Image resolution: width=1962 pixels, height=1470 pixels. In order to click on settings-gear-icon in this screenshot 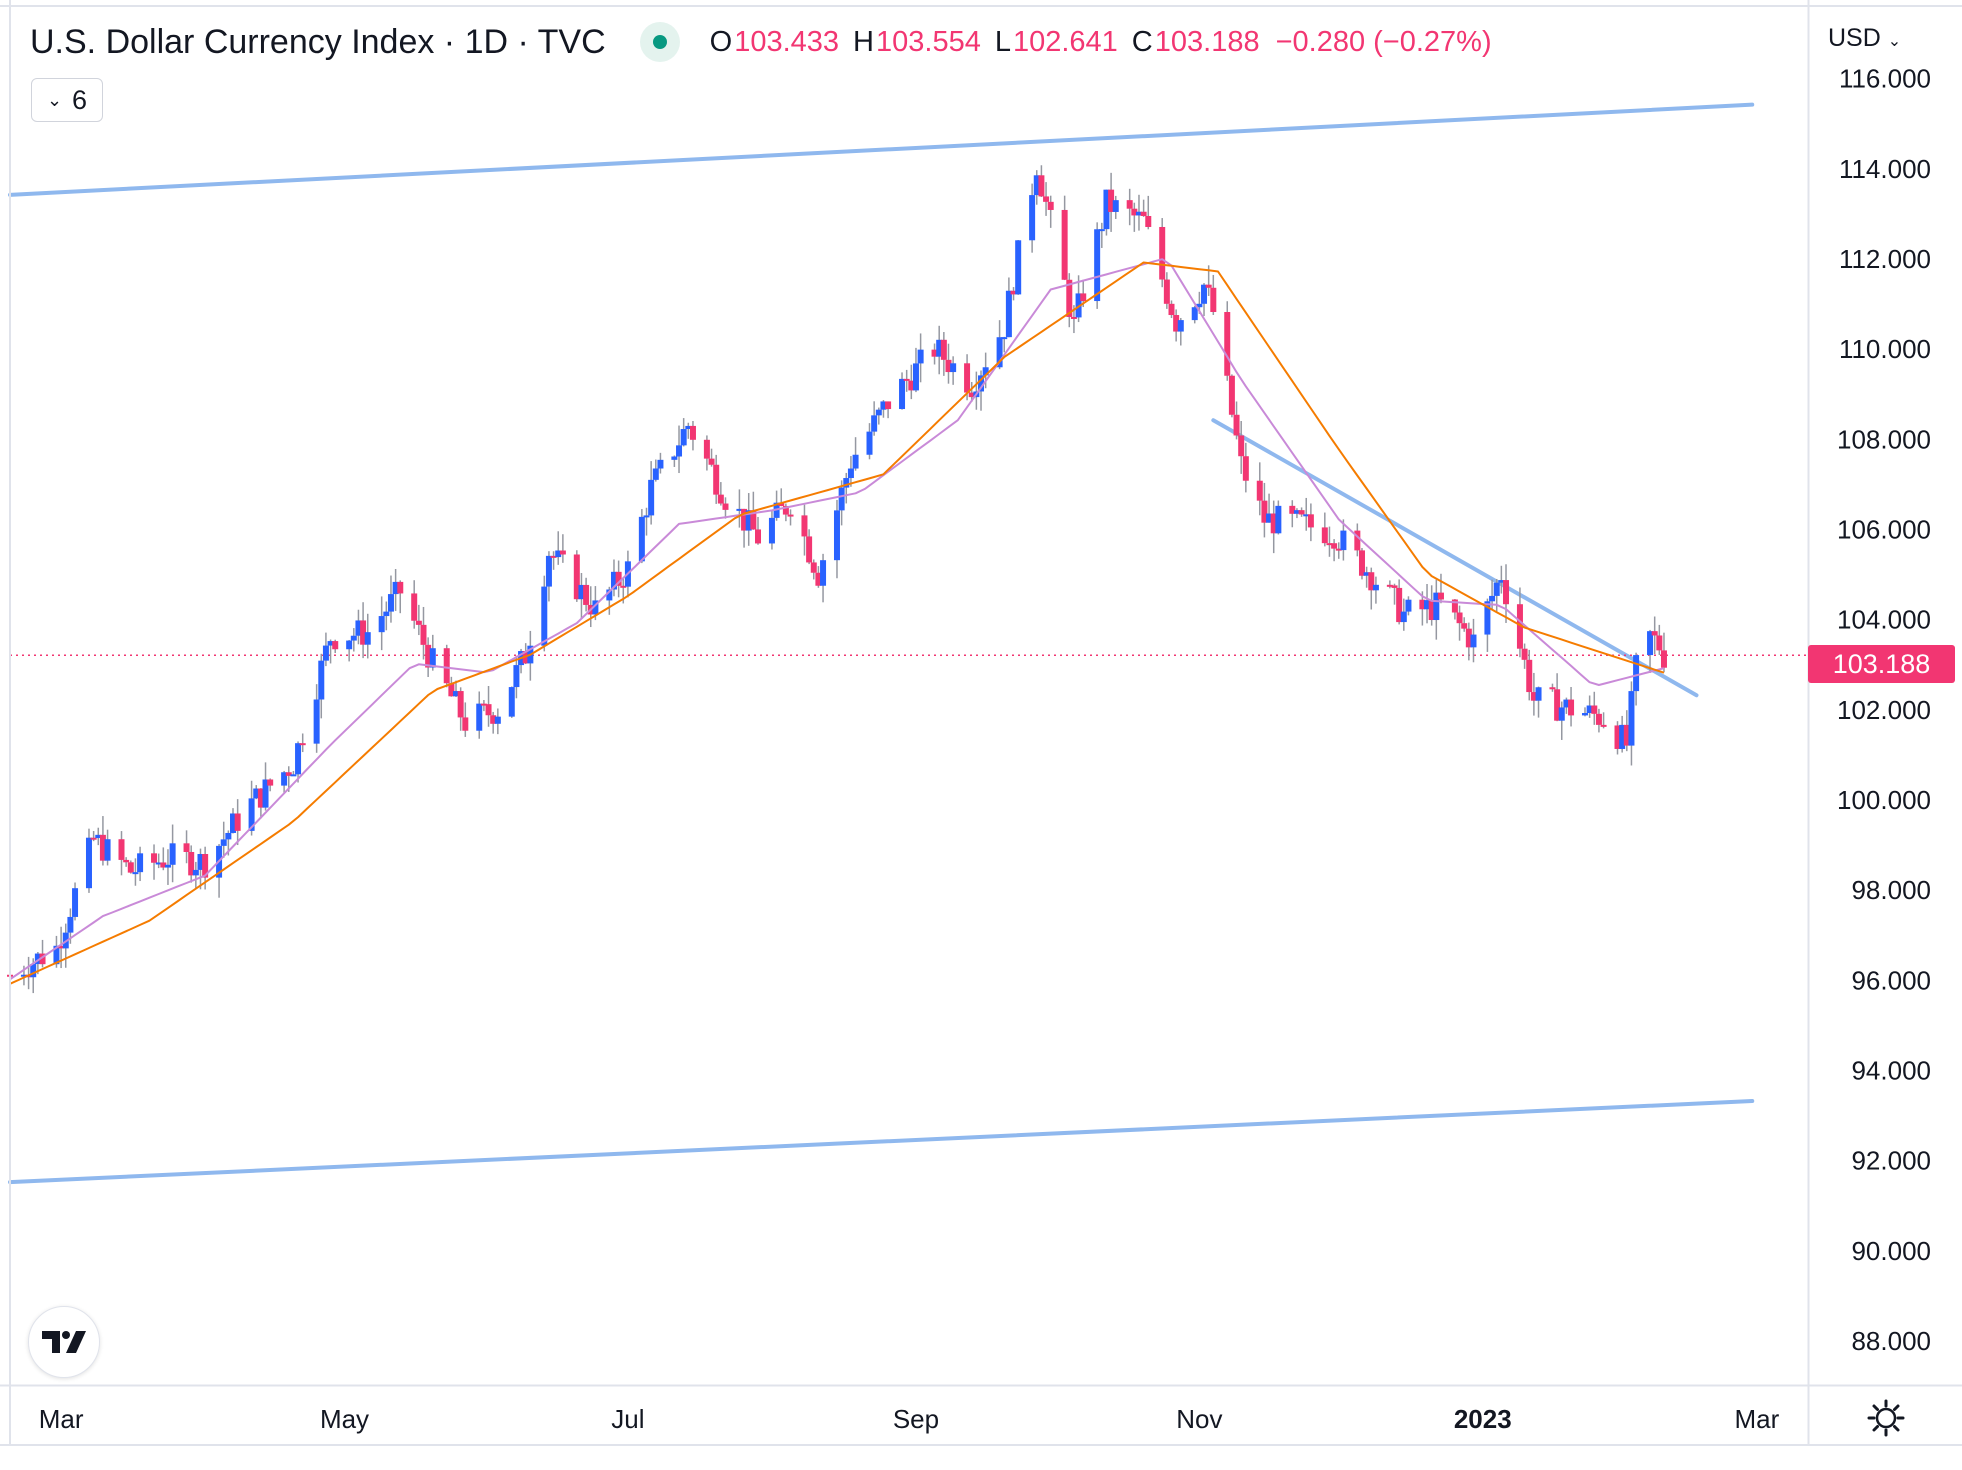, I will do `click(1886, 1418)`.